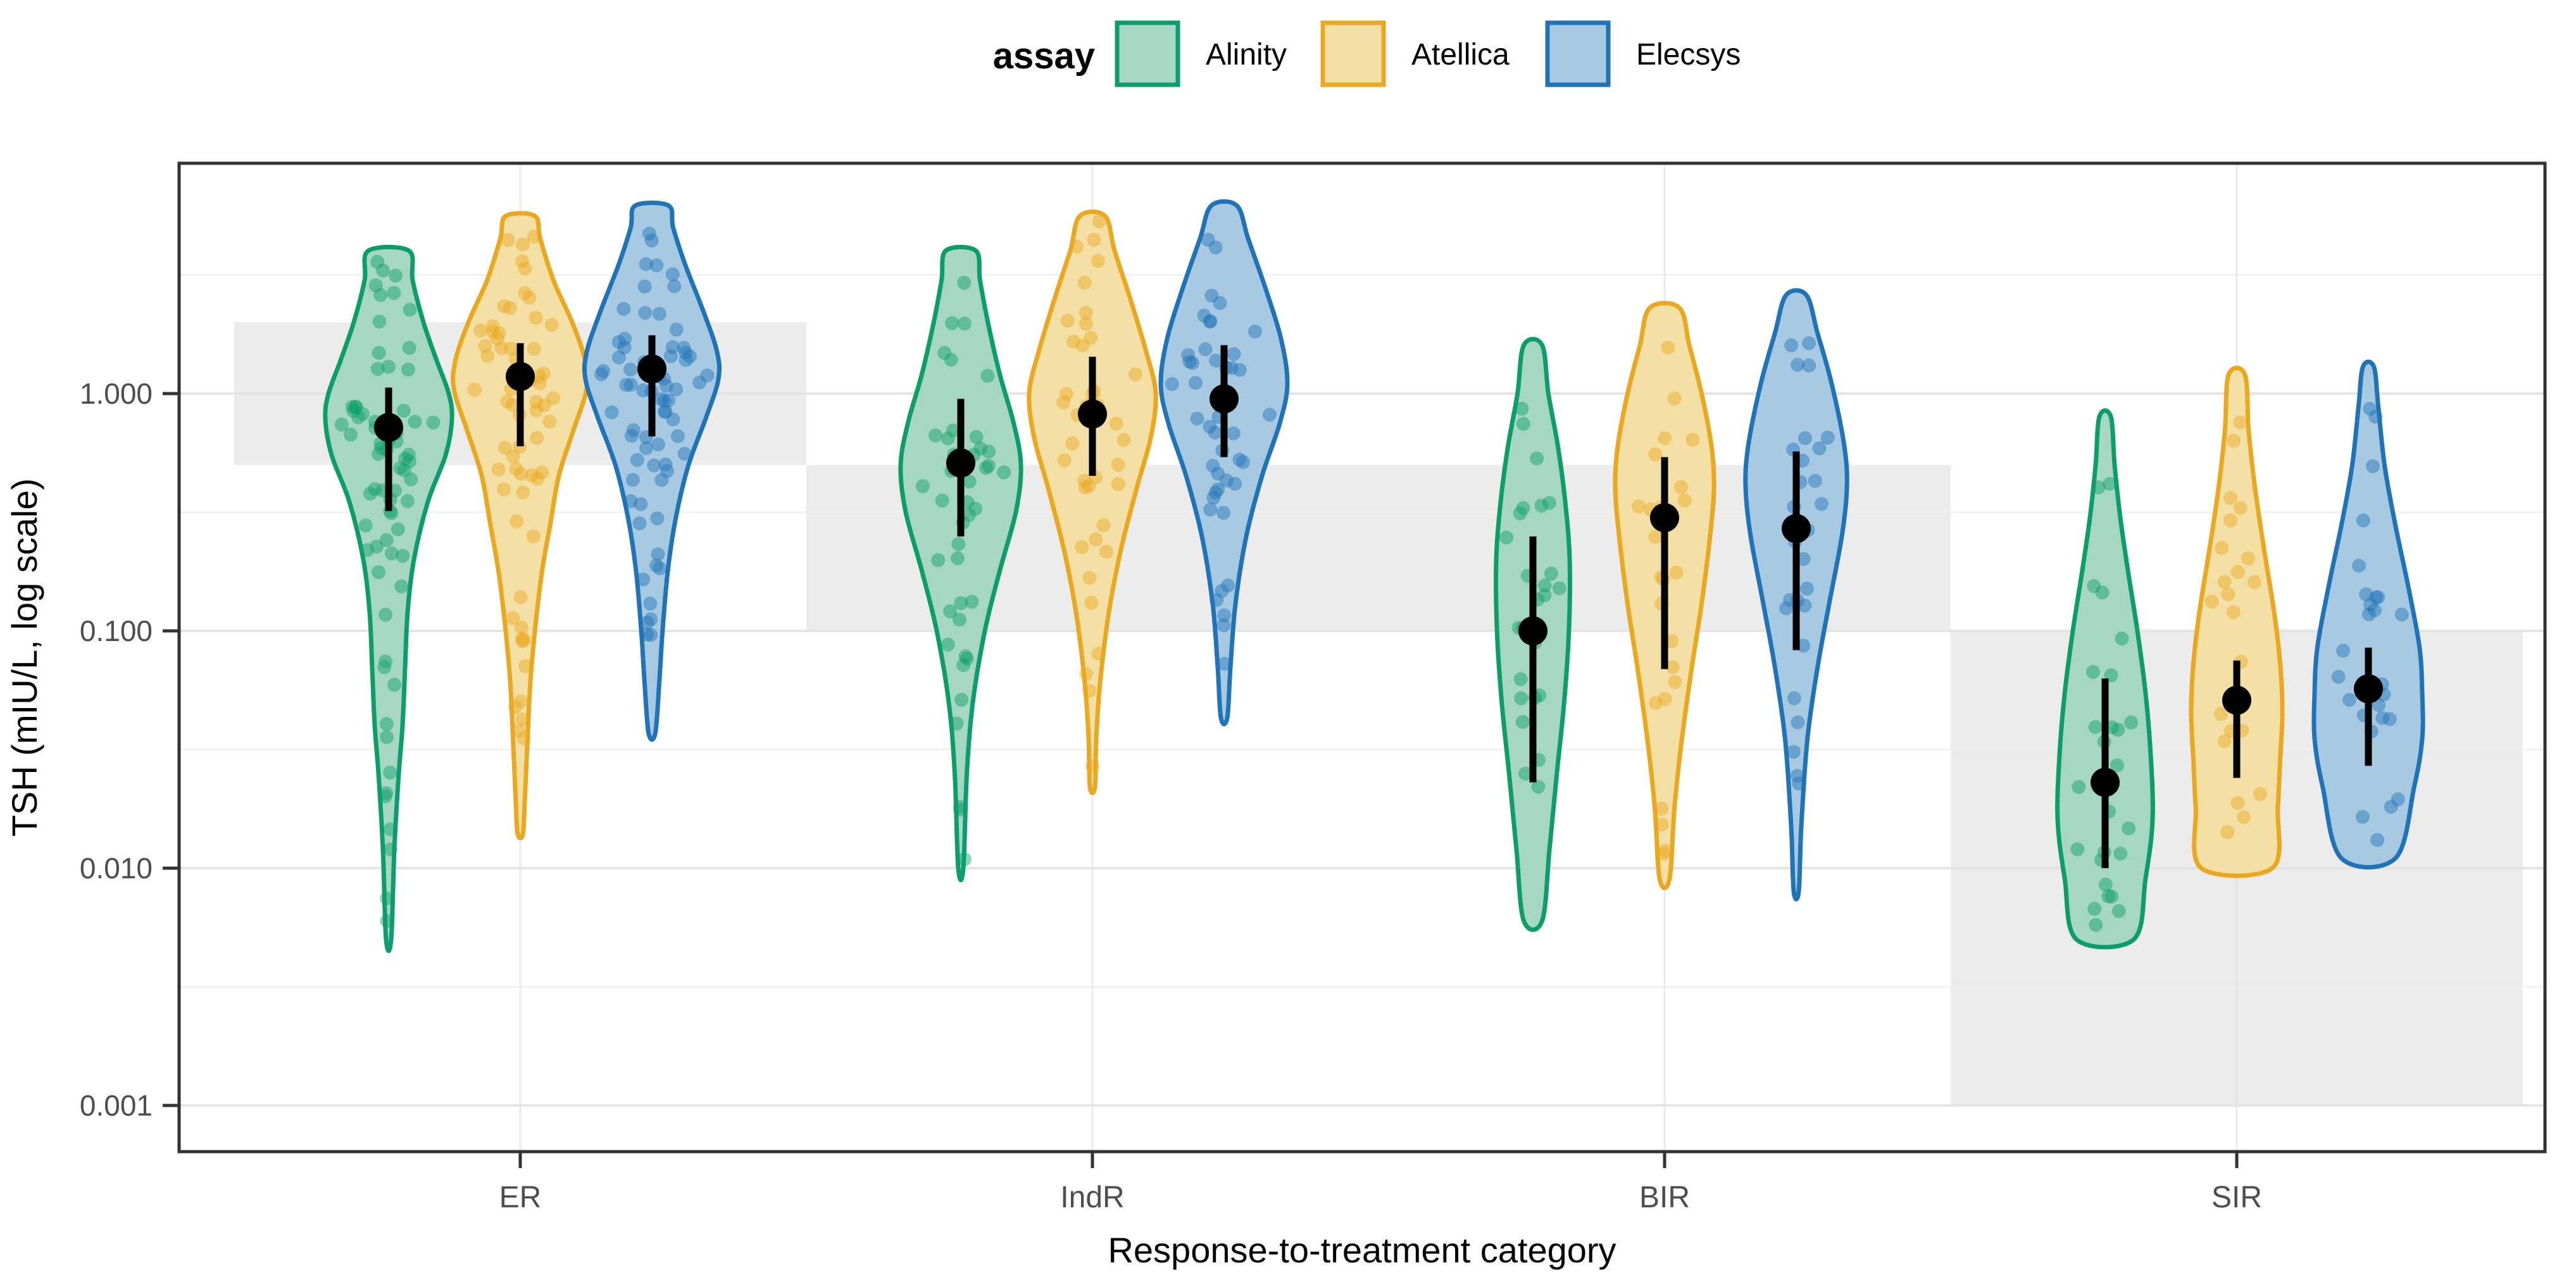  What do you see at coordinates (1578, 53) in the screenshot?
I see `legend-key-elecsys` at bounding box center [1578, 53].